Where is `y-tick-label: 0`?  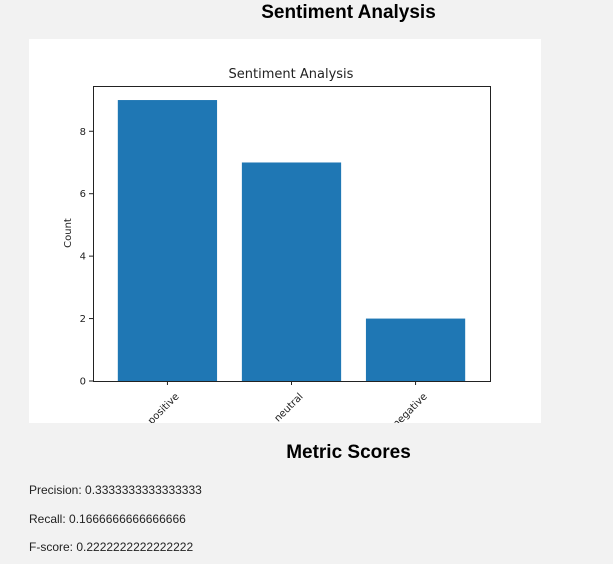
y-tick-label: 0 is located at coordinates (83, 382).